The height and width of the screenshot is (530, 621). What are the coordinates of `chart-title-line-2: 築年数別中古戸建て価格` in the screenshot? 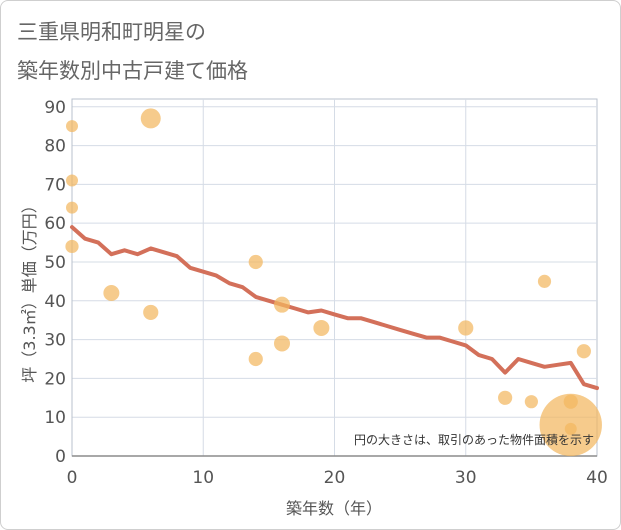 It's located at (132, 71).